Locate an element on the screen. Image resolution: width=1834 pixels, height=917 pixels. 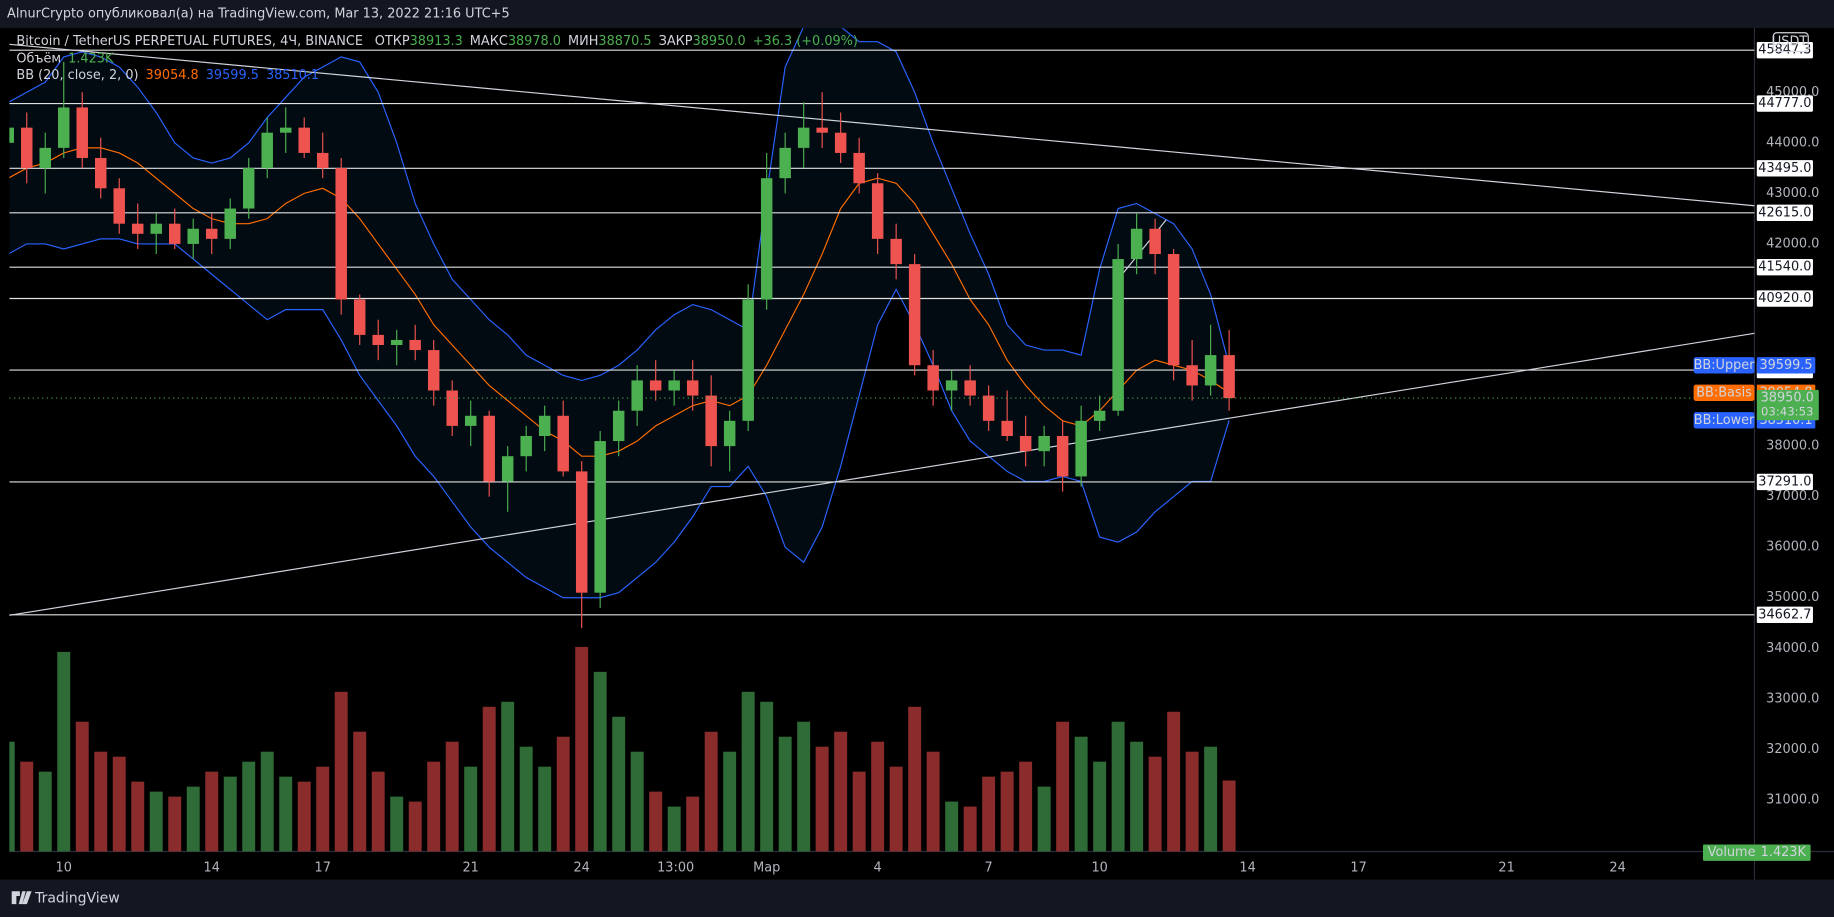
y-tick-label: 43000.0 is located at coordinates (1792, 193).